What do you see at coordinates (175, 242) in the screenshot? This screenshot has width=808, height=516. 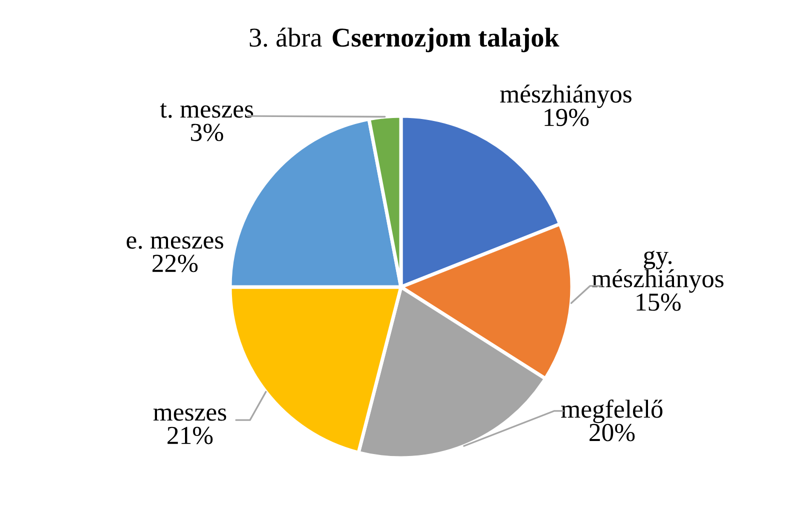 I see `slice-label: e. meszes` at bounding box center [175, 242].